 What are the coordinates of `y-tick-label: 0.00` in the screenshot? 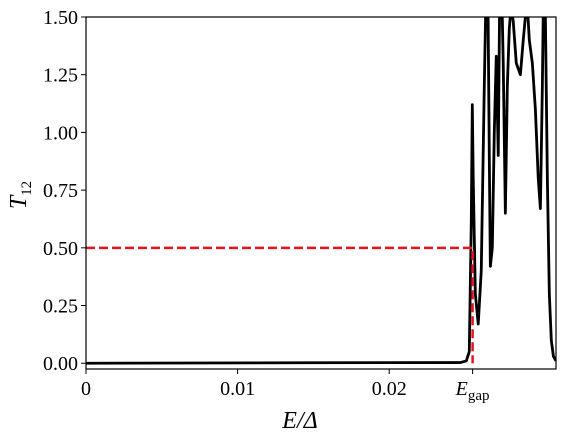 It's located at (60, 364).